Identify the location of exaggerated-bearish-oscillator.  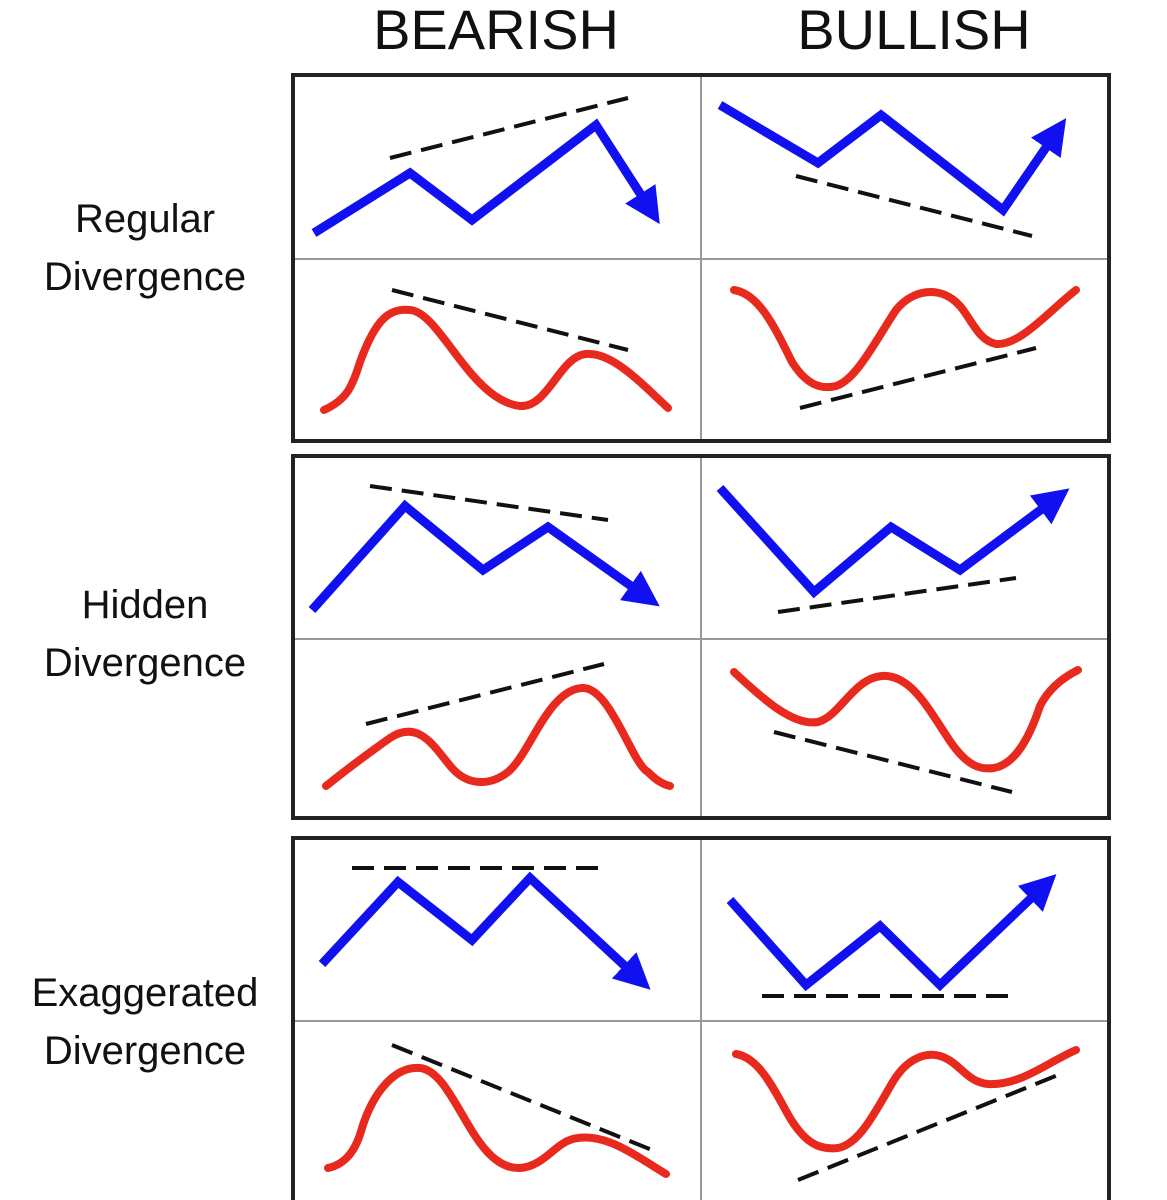
(497, 1120).